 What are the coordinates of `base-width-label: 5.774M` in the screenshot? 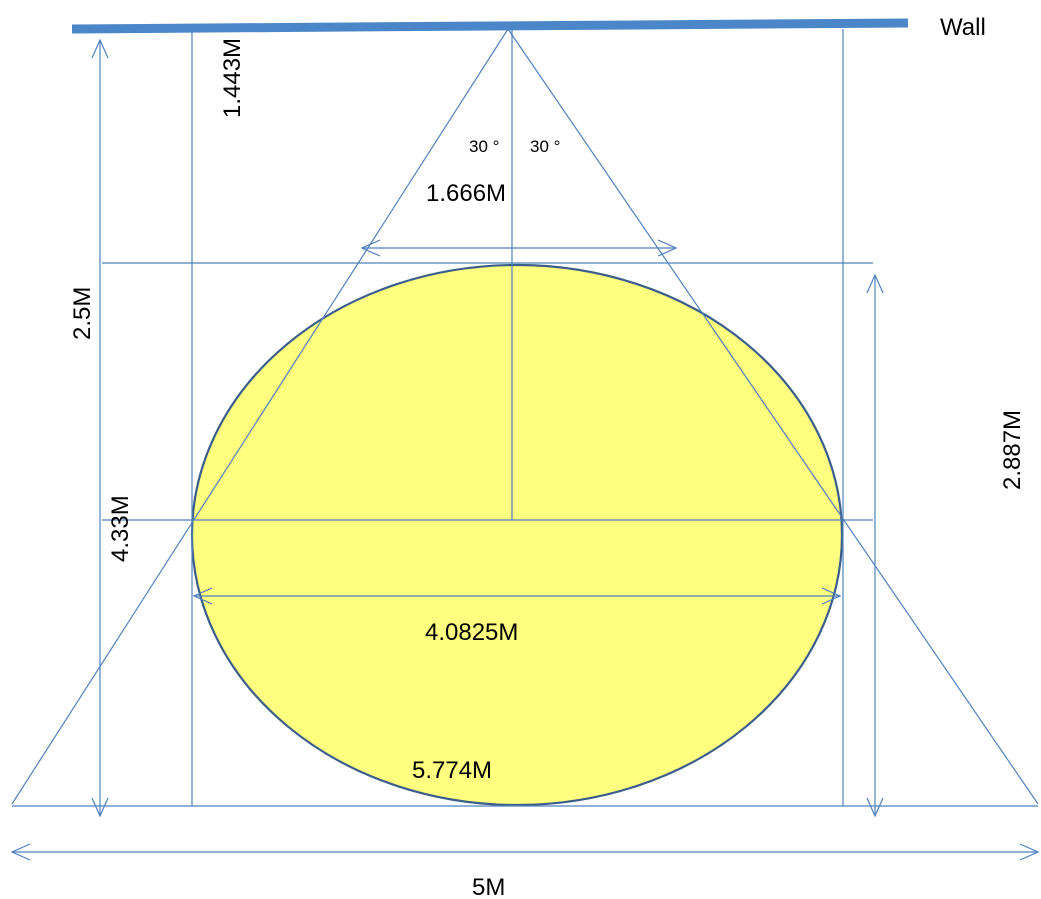 It's located at (452, 770).